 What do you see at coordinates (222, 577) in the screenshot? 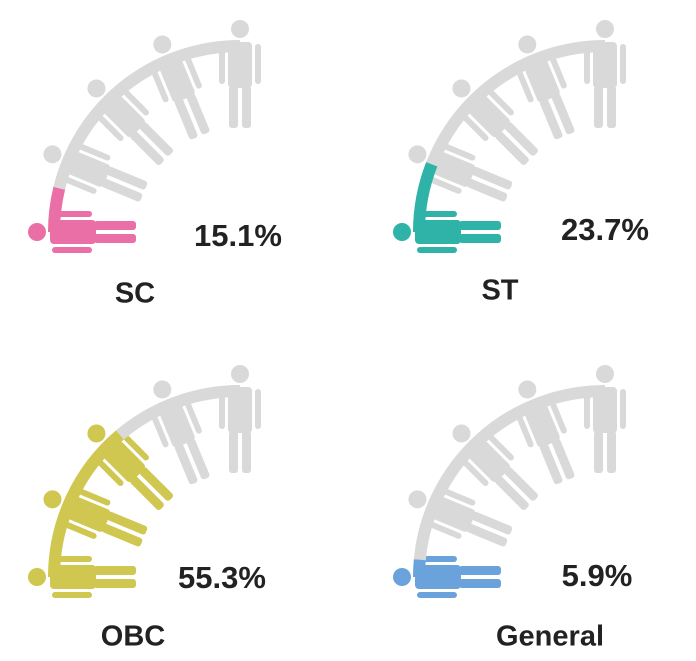
I see `percentage-label: 55.3%` at bounding box center [222, 577].